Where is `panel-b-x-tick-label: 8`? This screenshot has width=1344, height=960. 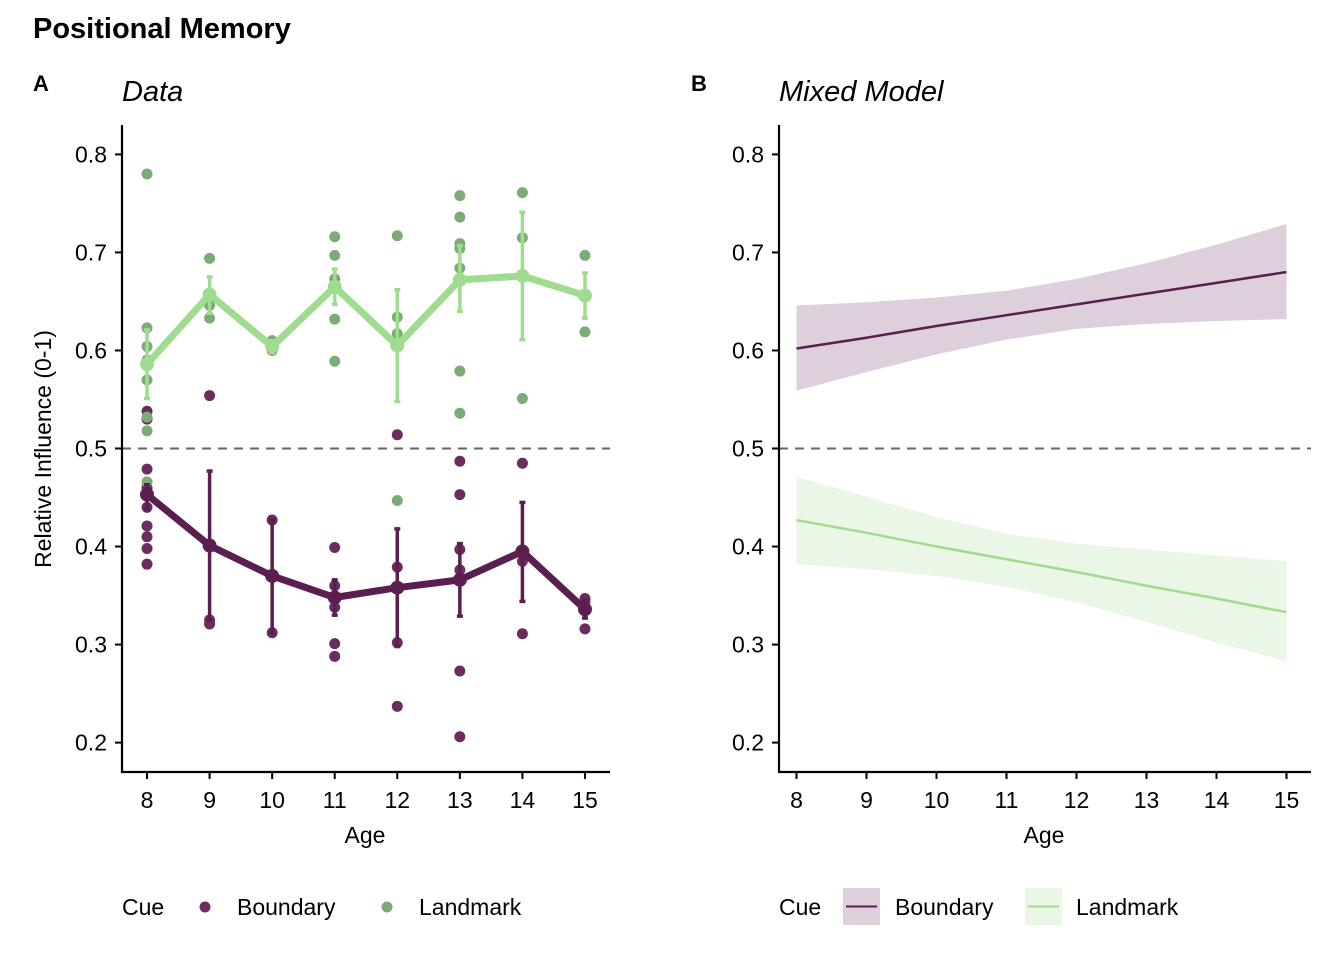
panel-b-x-tick-label: 8 is located at coordinates (796, 800).